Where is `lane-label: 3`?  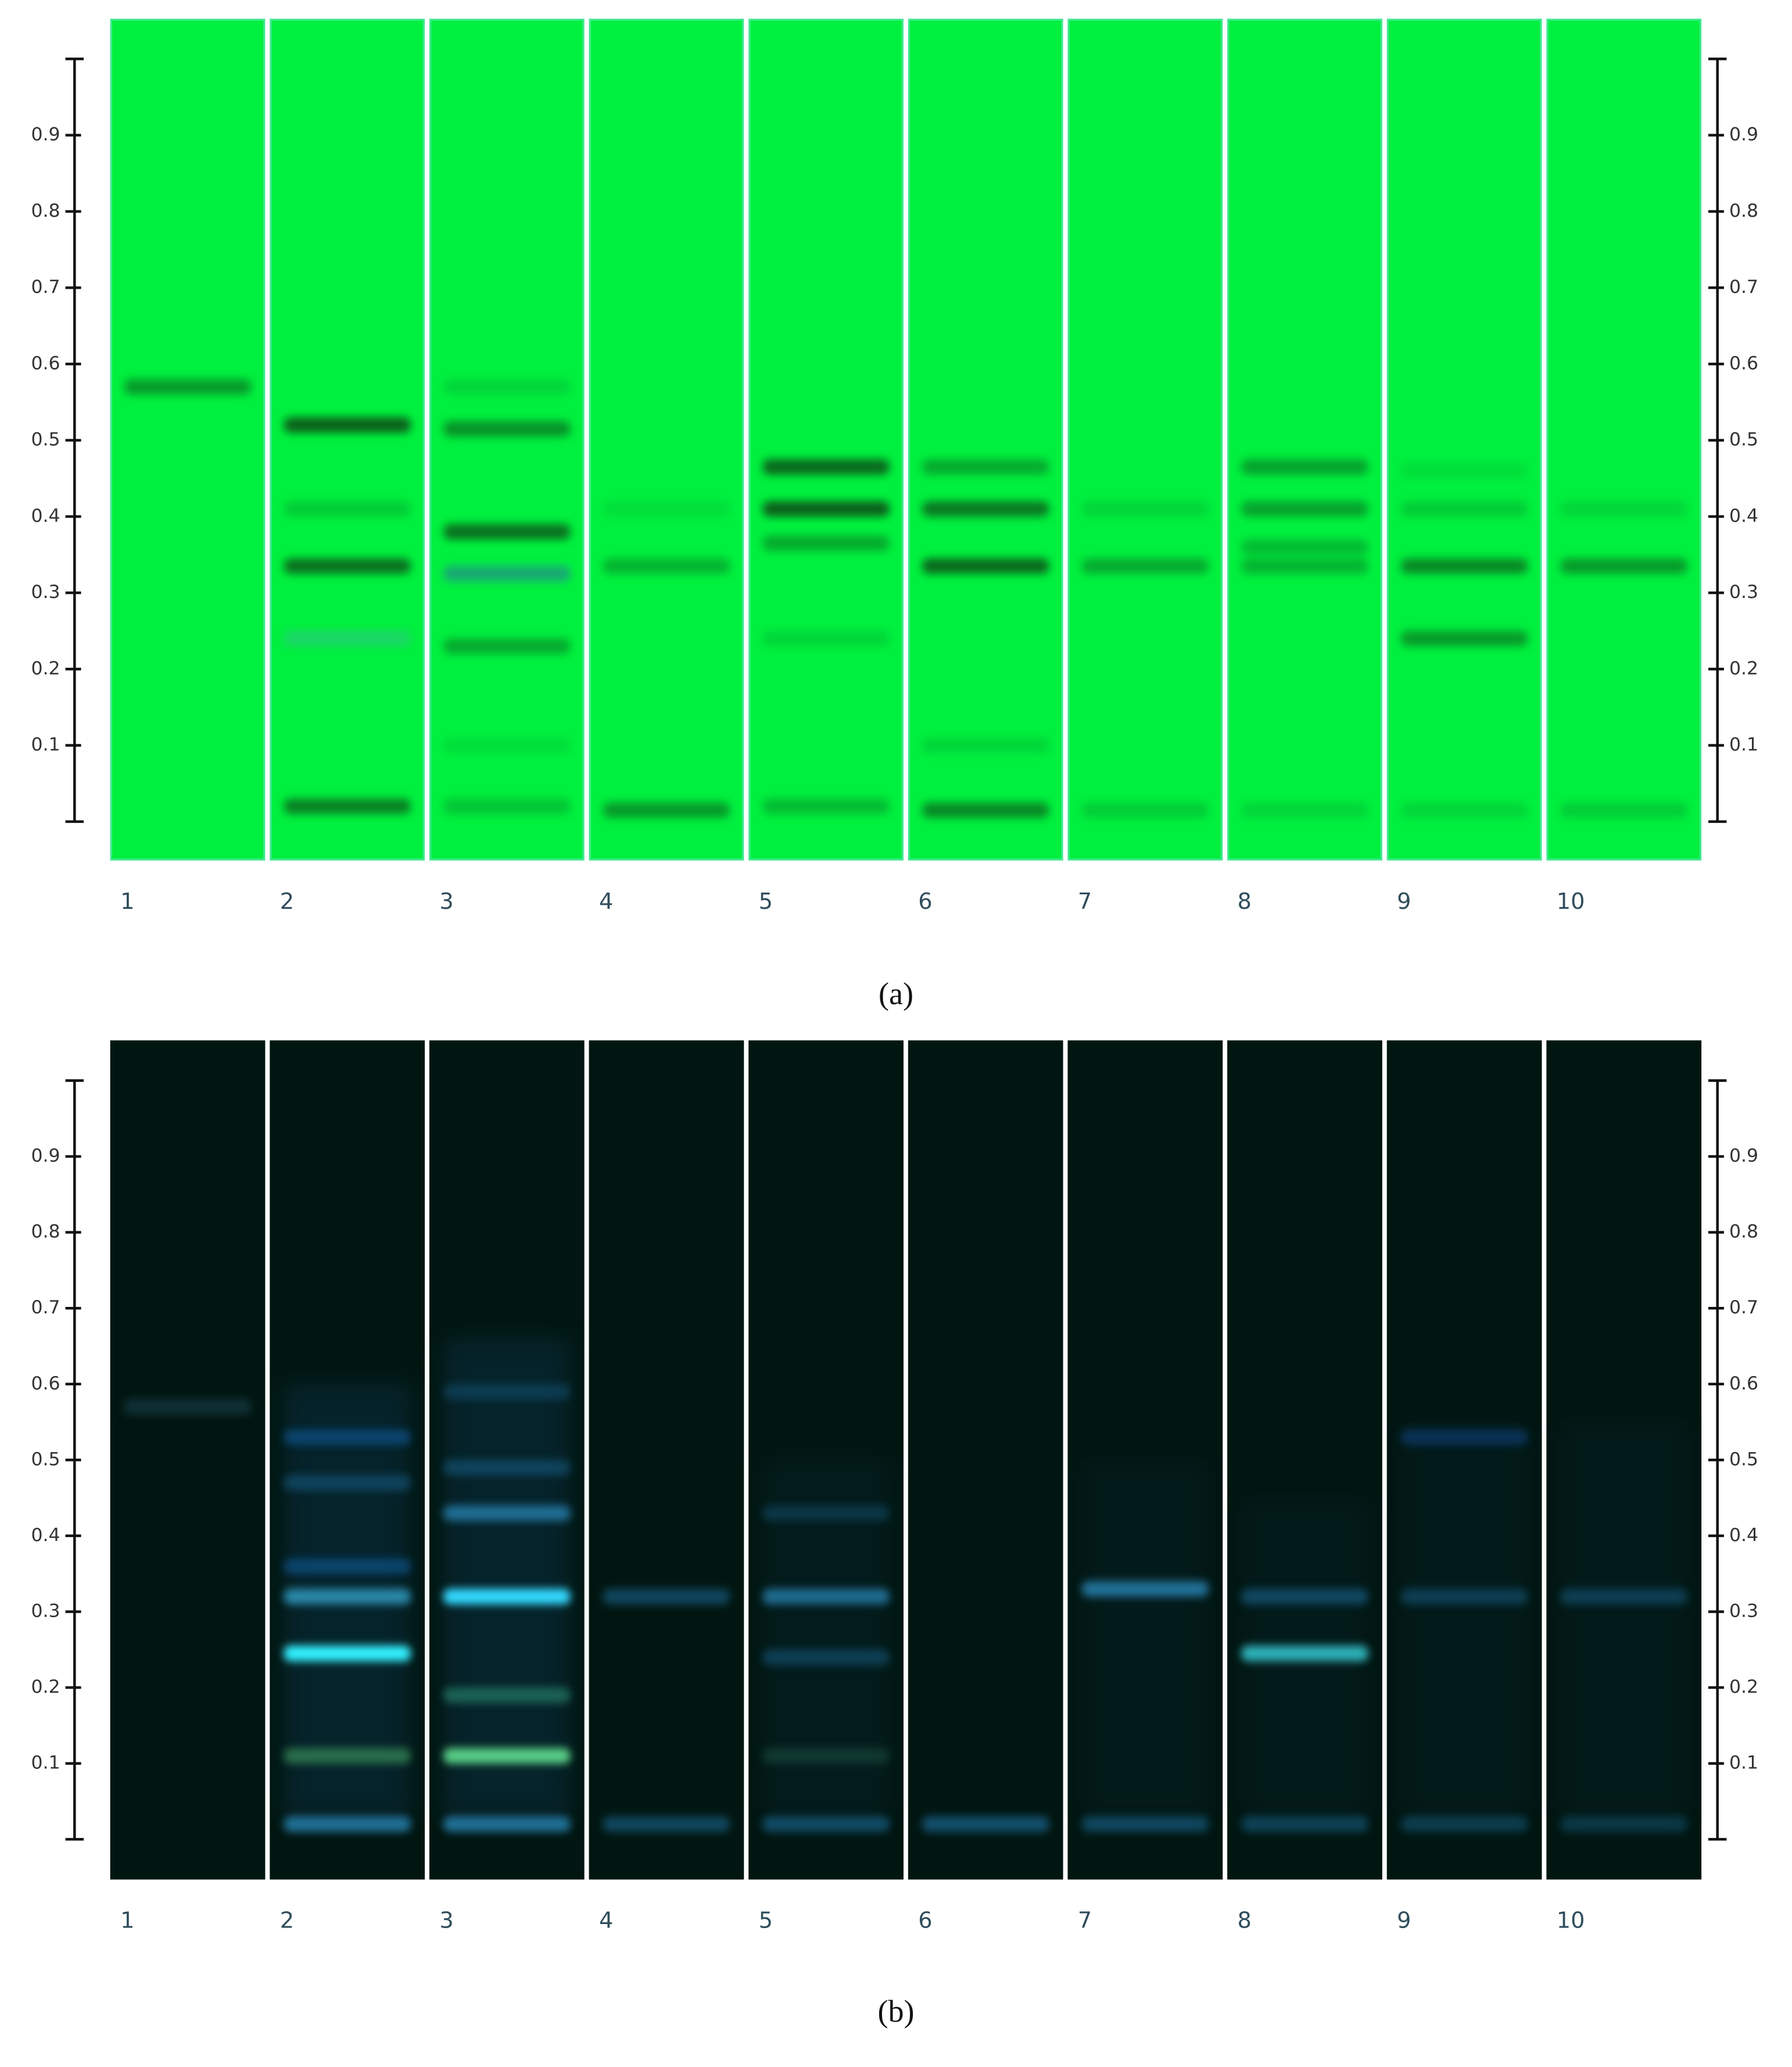
lane-label: 3 is located at coordinates (446, 902).